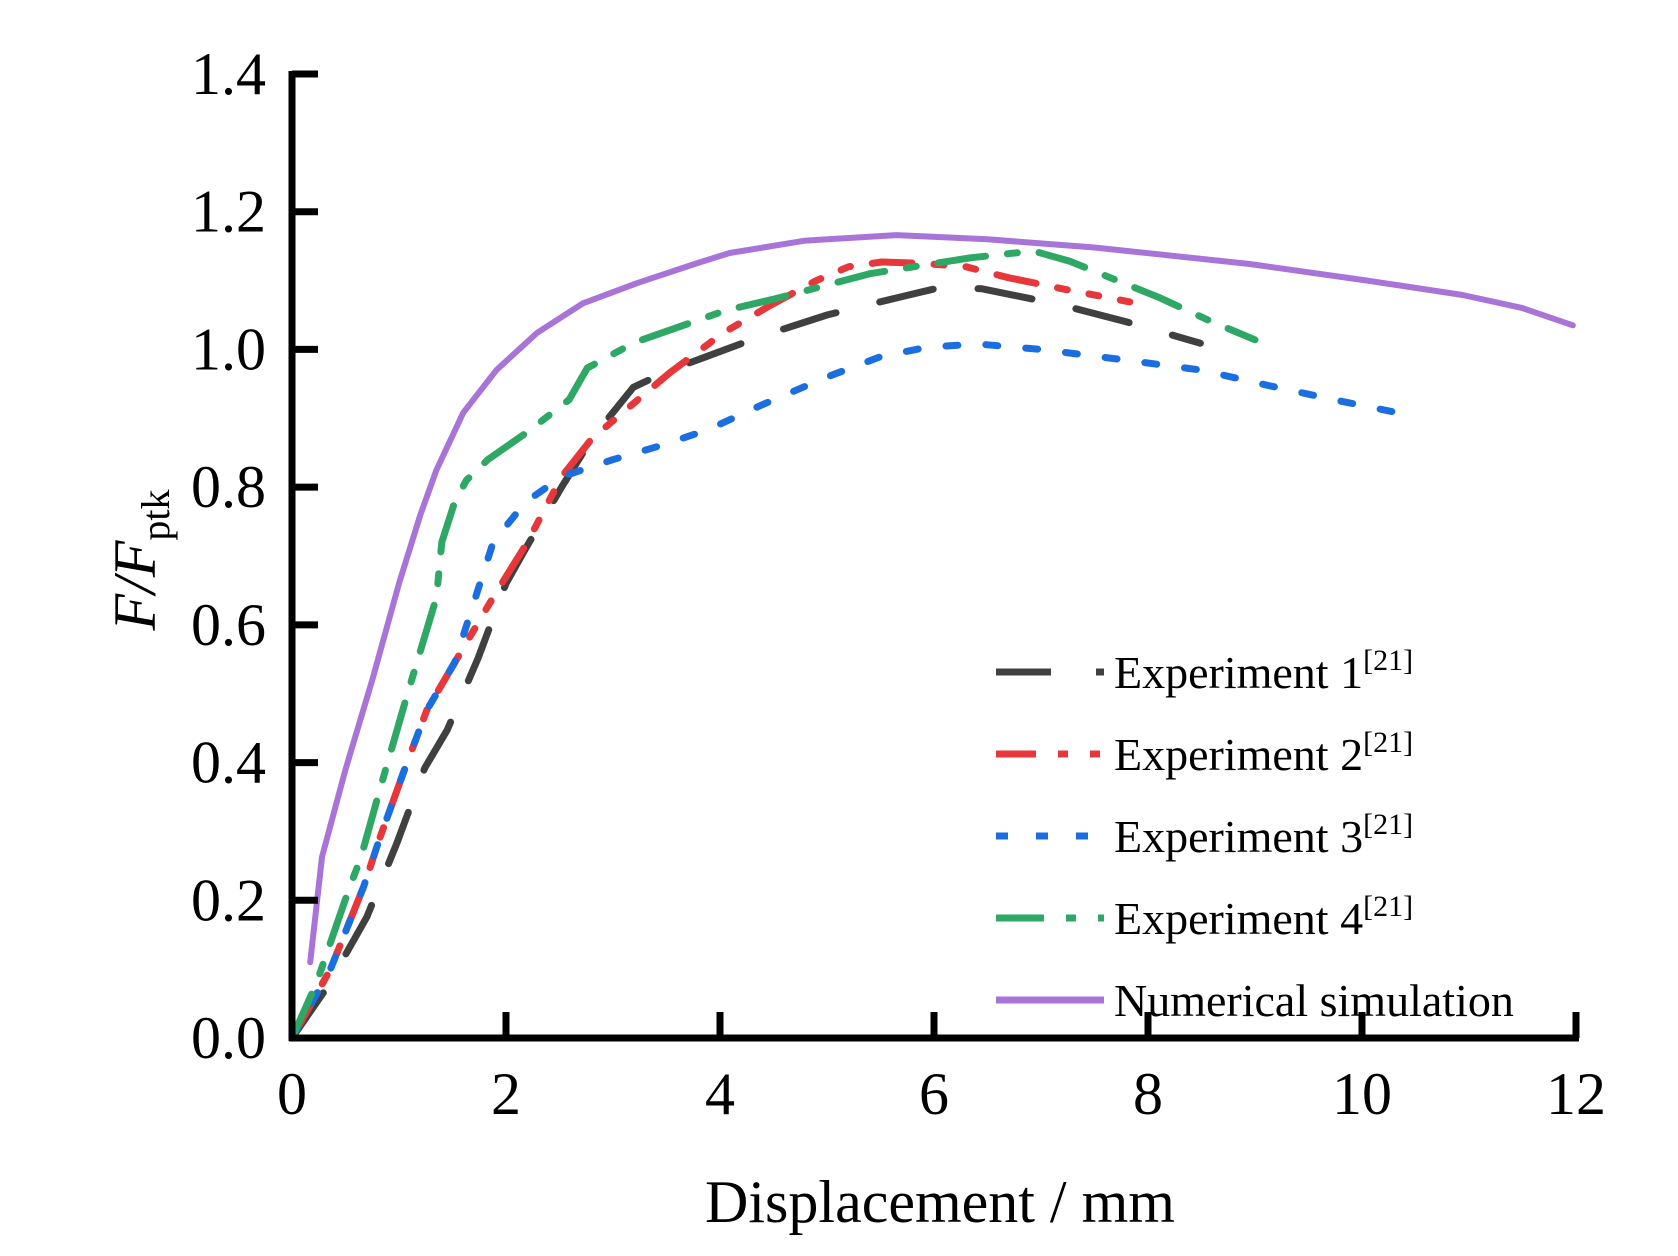 This screenshot has height=1256, width=1678. I want to click on x-tick-label: 2, so click(506, 1094).